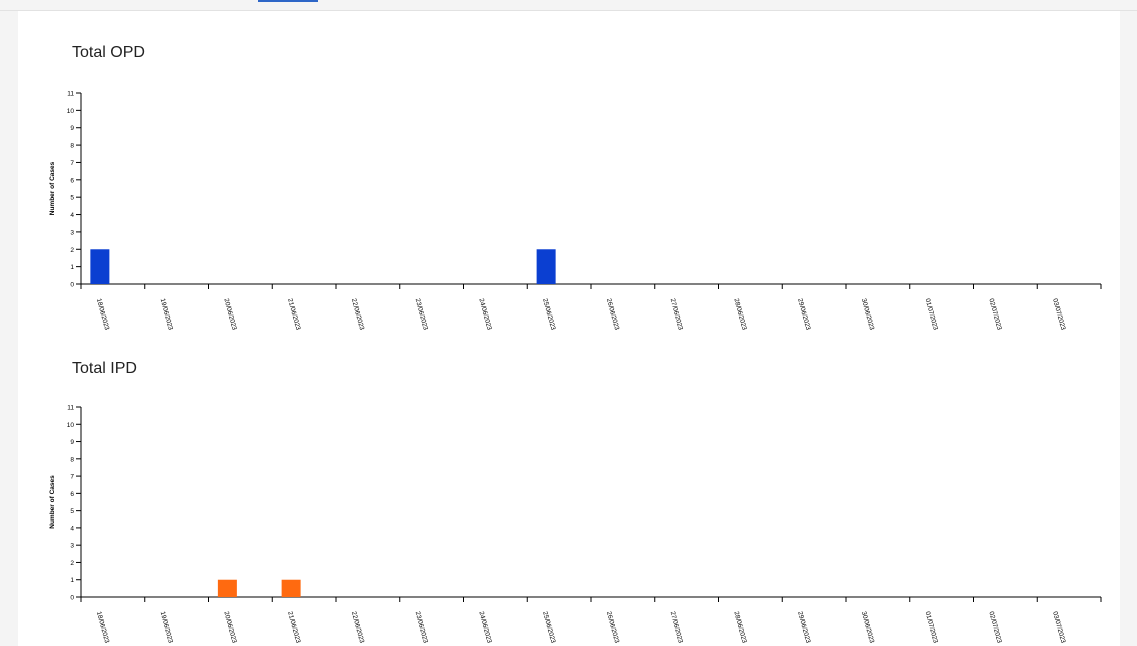 This screenshot has width=1137, height=646. Describe the element at coordinates (288, 1) in the screenshot. I see `active-tab-indicator` at that location.